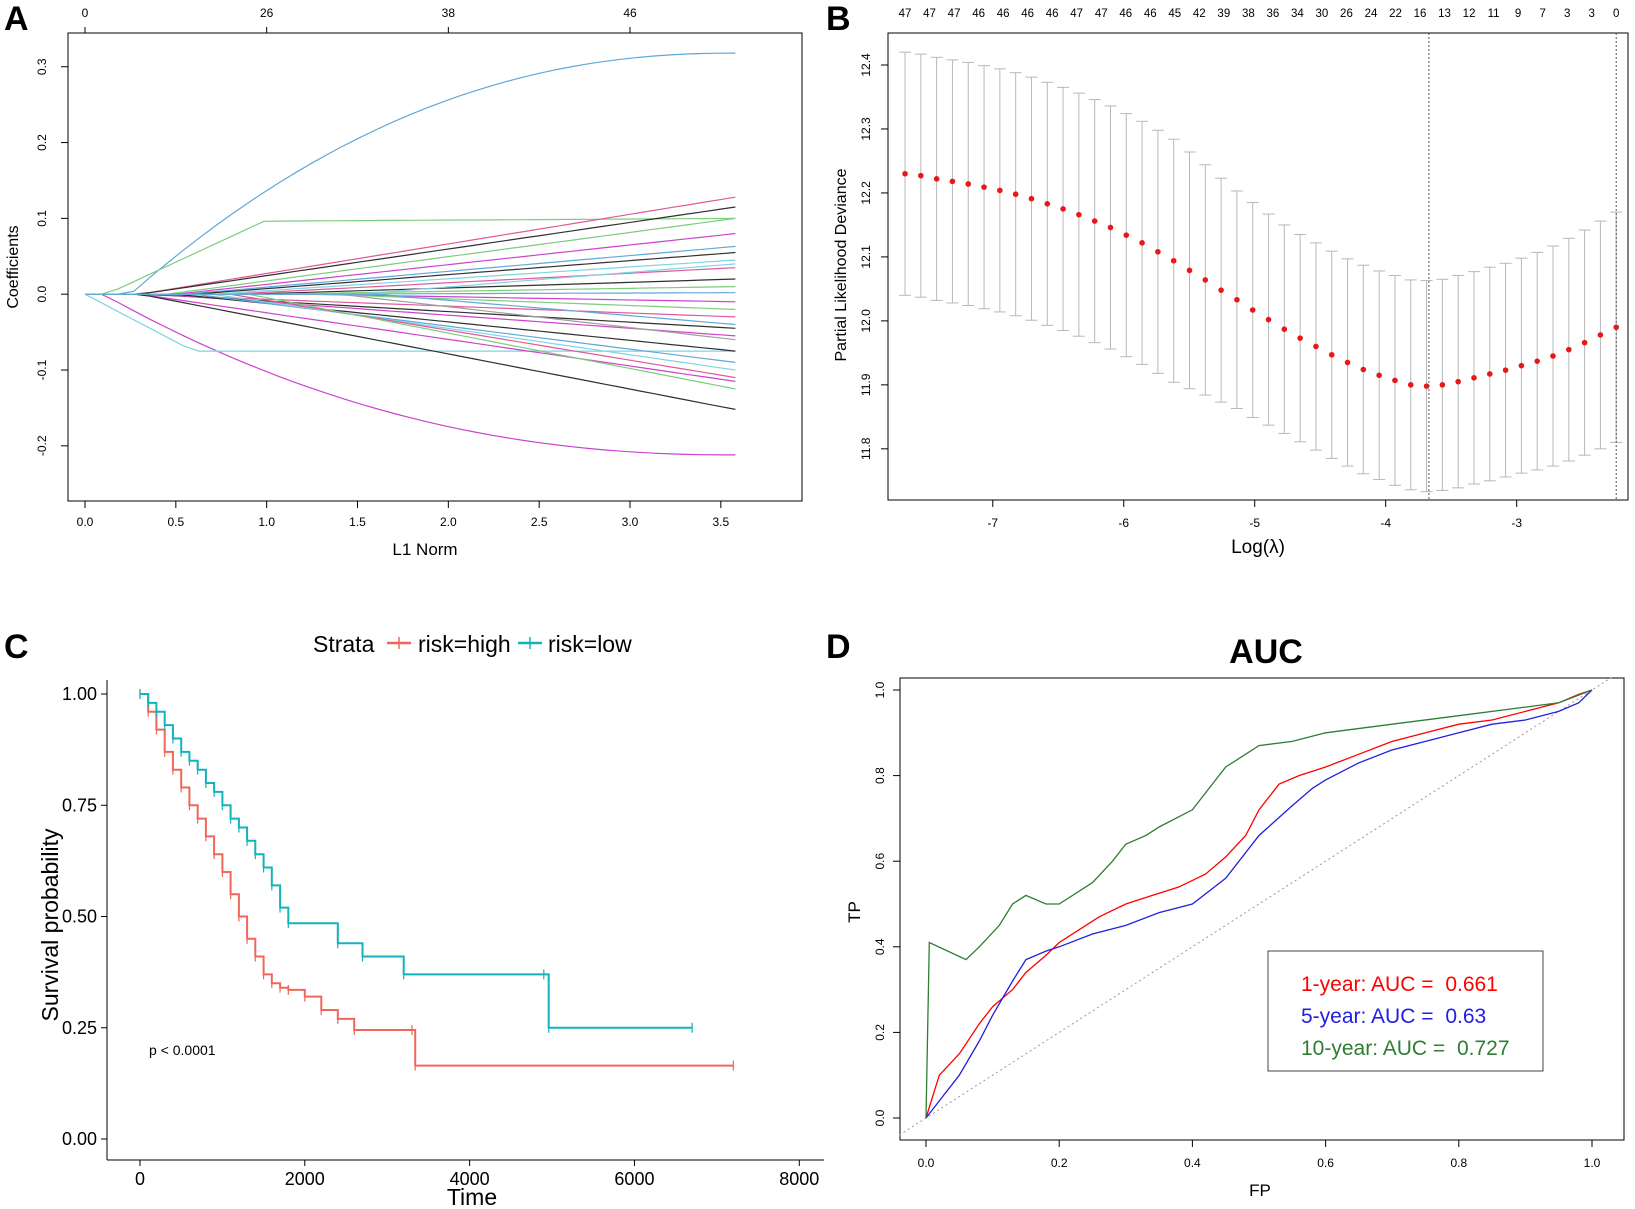 The image size is (1635, 1209). Describe the element at coordinates (448, 522) in the screenshot. I see `a-xtick-label-4: 2.0` at that location.